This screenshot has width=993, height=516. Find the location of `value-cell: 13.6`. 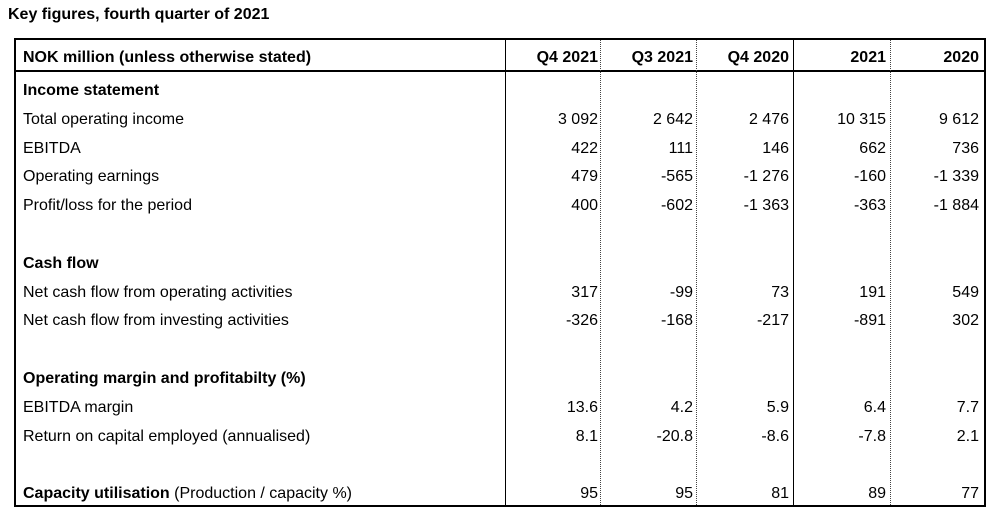

value-cell: 13.6 is located at coordinates (582, 407).